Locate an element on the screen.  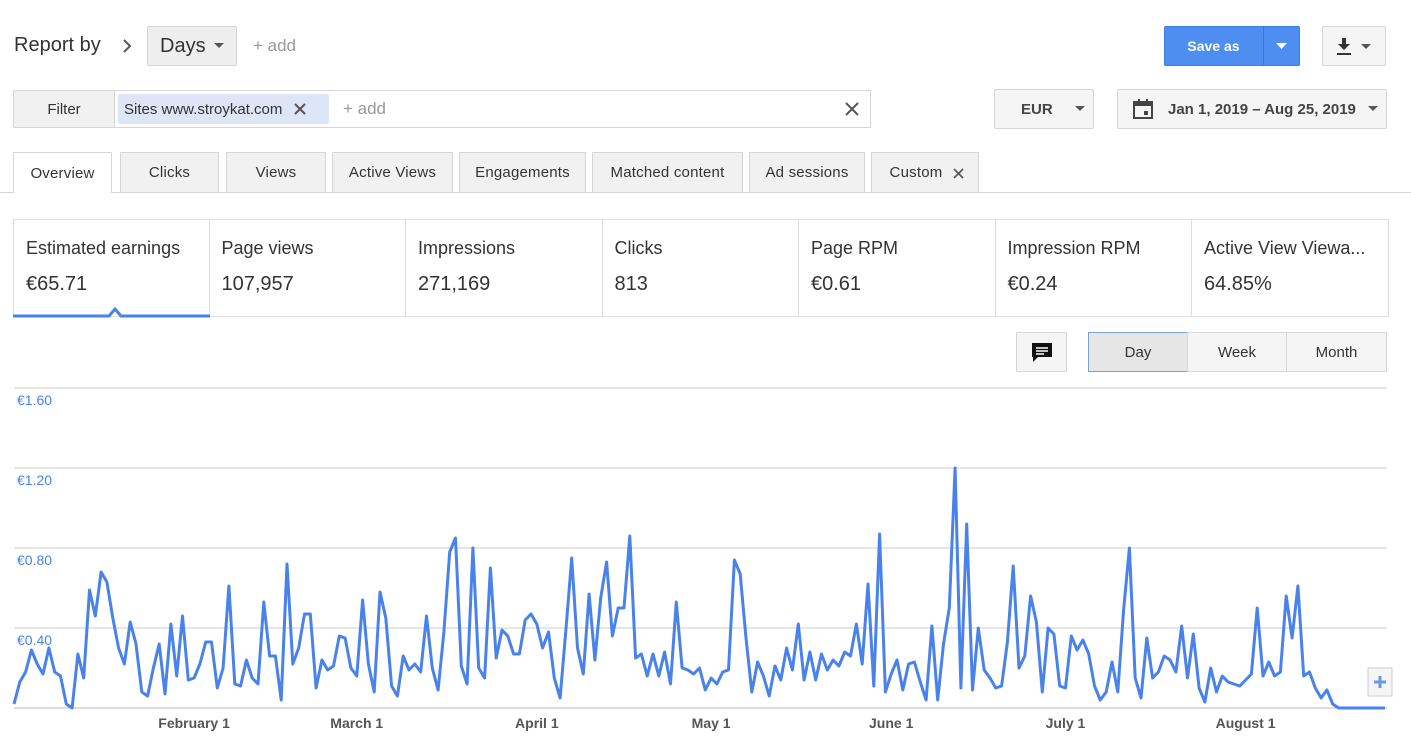
filter-text: Filter is located at coordinates (64, 109).